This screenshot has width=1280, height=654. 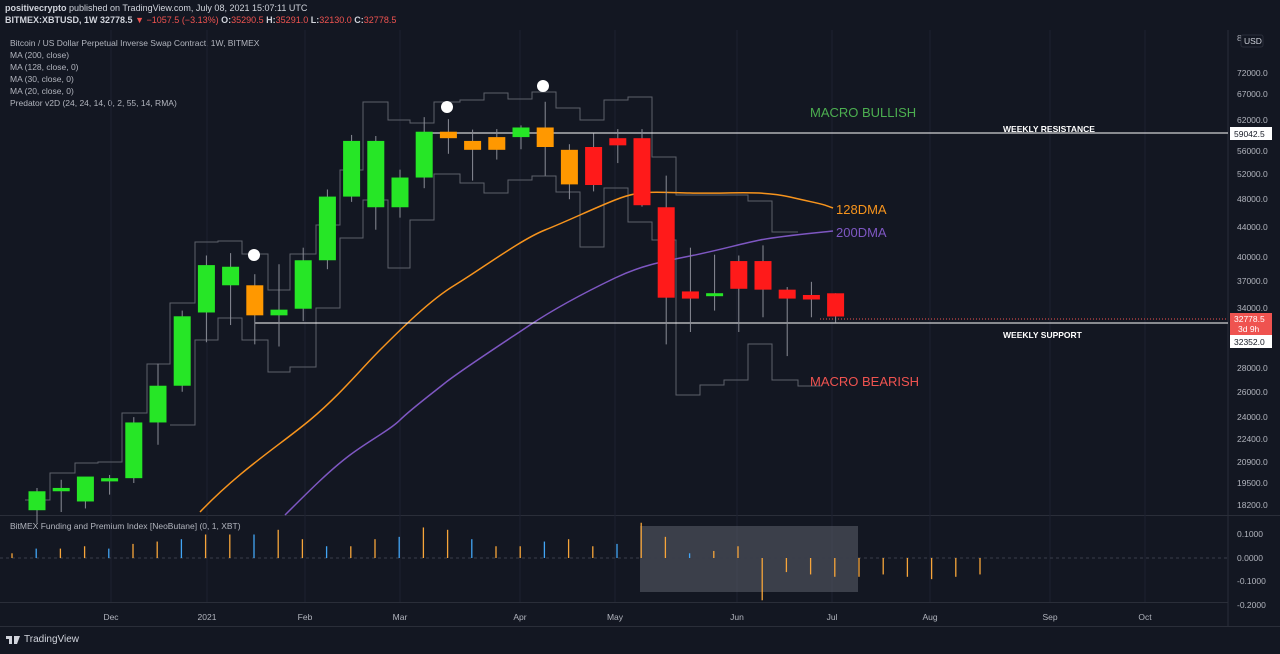 I want to click on author-name: positivecrypto, so click(x=36, y=8).